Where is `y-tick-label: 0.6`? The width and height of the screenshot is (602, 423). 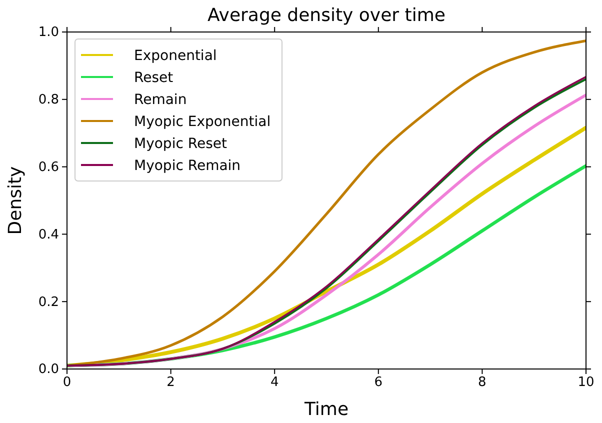
y-tick-label: 0.6 is located at coordinates (48, 167).